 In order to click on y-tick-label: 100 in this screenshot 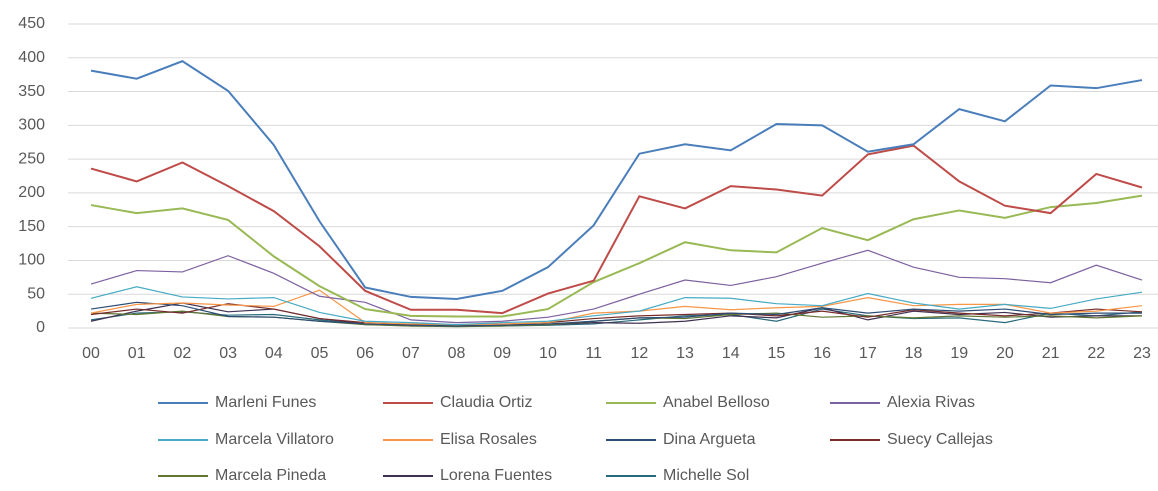, I will do `click(31, 260)`.